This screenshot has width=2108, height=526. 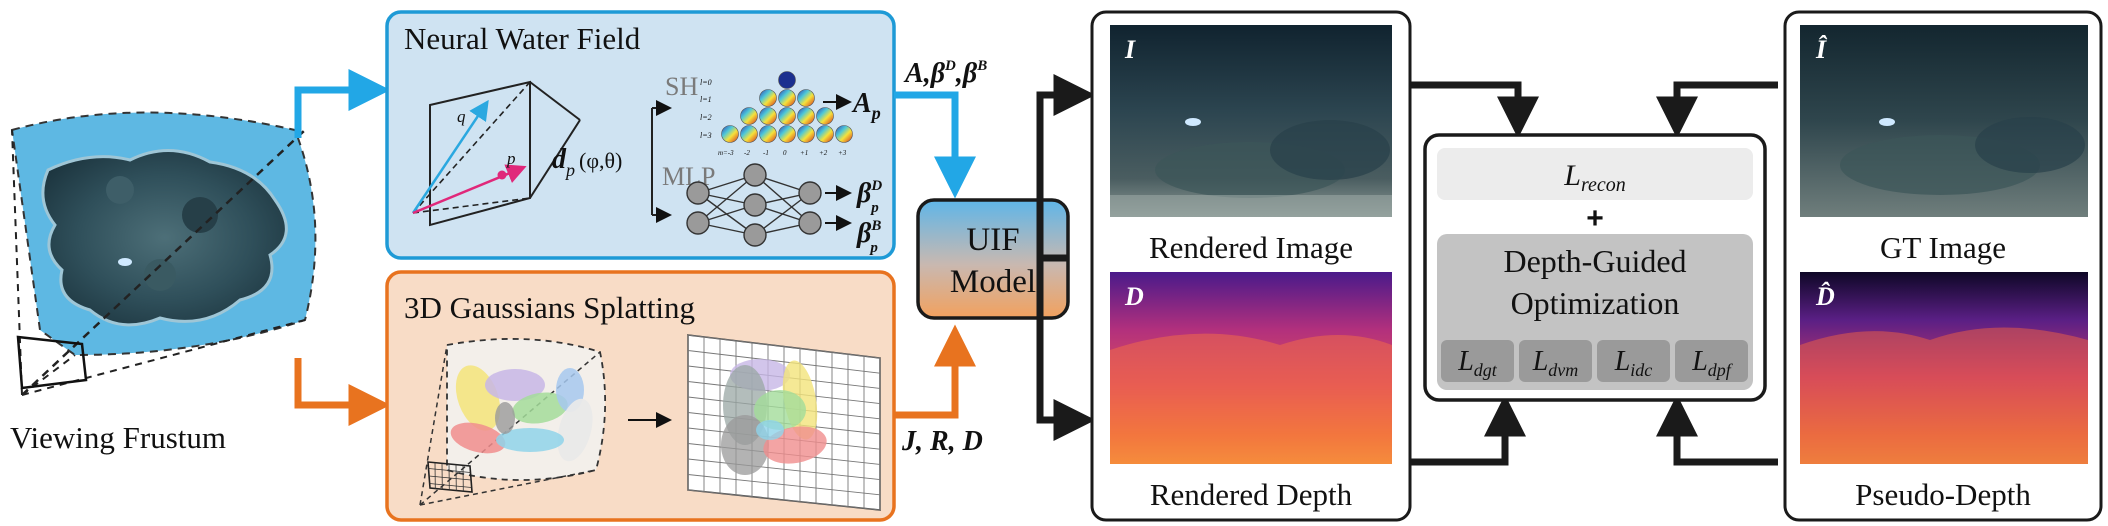 What do you see at coordinates (747, 153) in the screenshot?
I see `sh-m-label: -2` at bounding box center [747, 153].